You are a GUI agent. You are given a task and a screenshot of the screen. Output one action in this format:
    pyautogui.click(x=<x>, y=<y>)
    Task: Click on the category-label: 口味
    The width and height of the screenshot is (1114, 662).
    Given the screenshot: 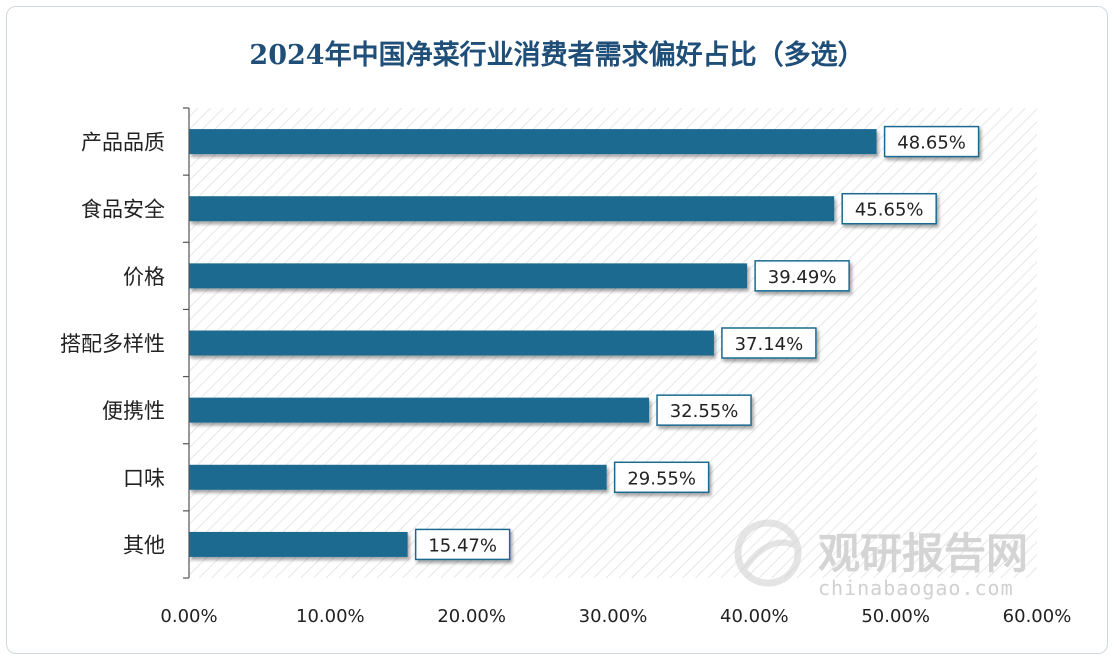 What is the action you would take?
    pyautogui.click(x=144, y=478)
    